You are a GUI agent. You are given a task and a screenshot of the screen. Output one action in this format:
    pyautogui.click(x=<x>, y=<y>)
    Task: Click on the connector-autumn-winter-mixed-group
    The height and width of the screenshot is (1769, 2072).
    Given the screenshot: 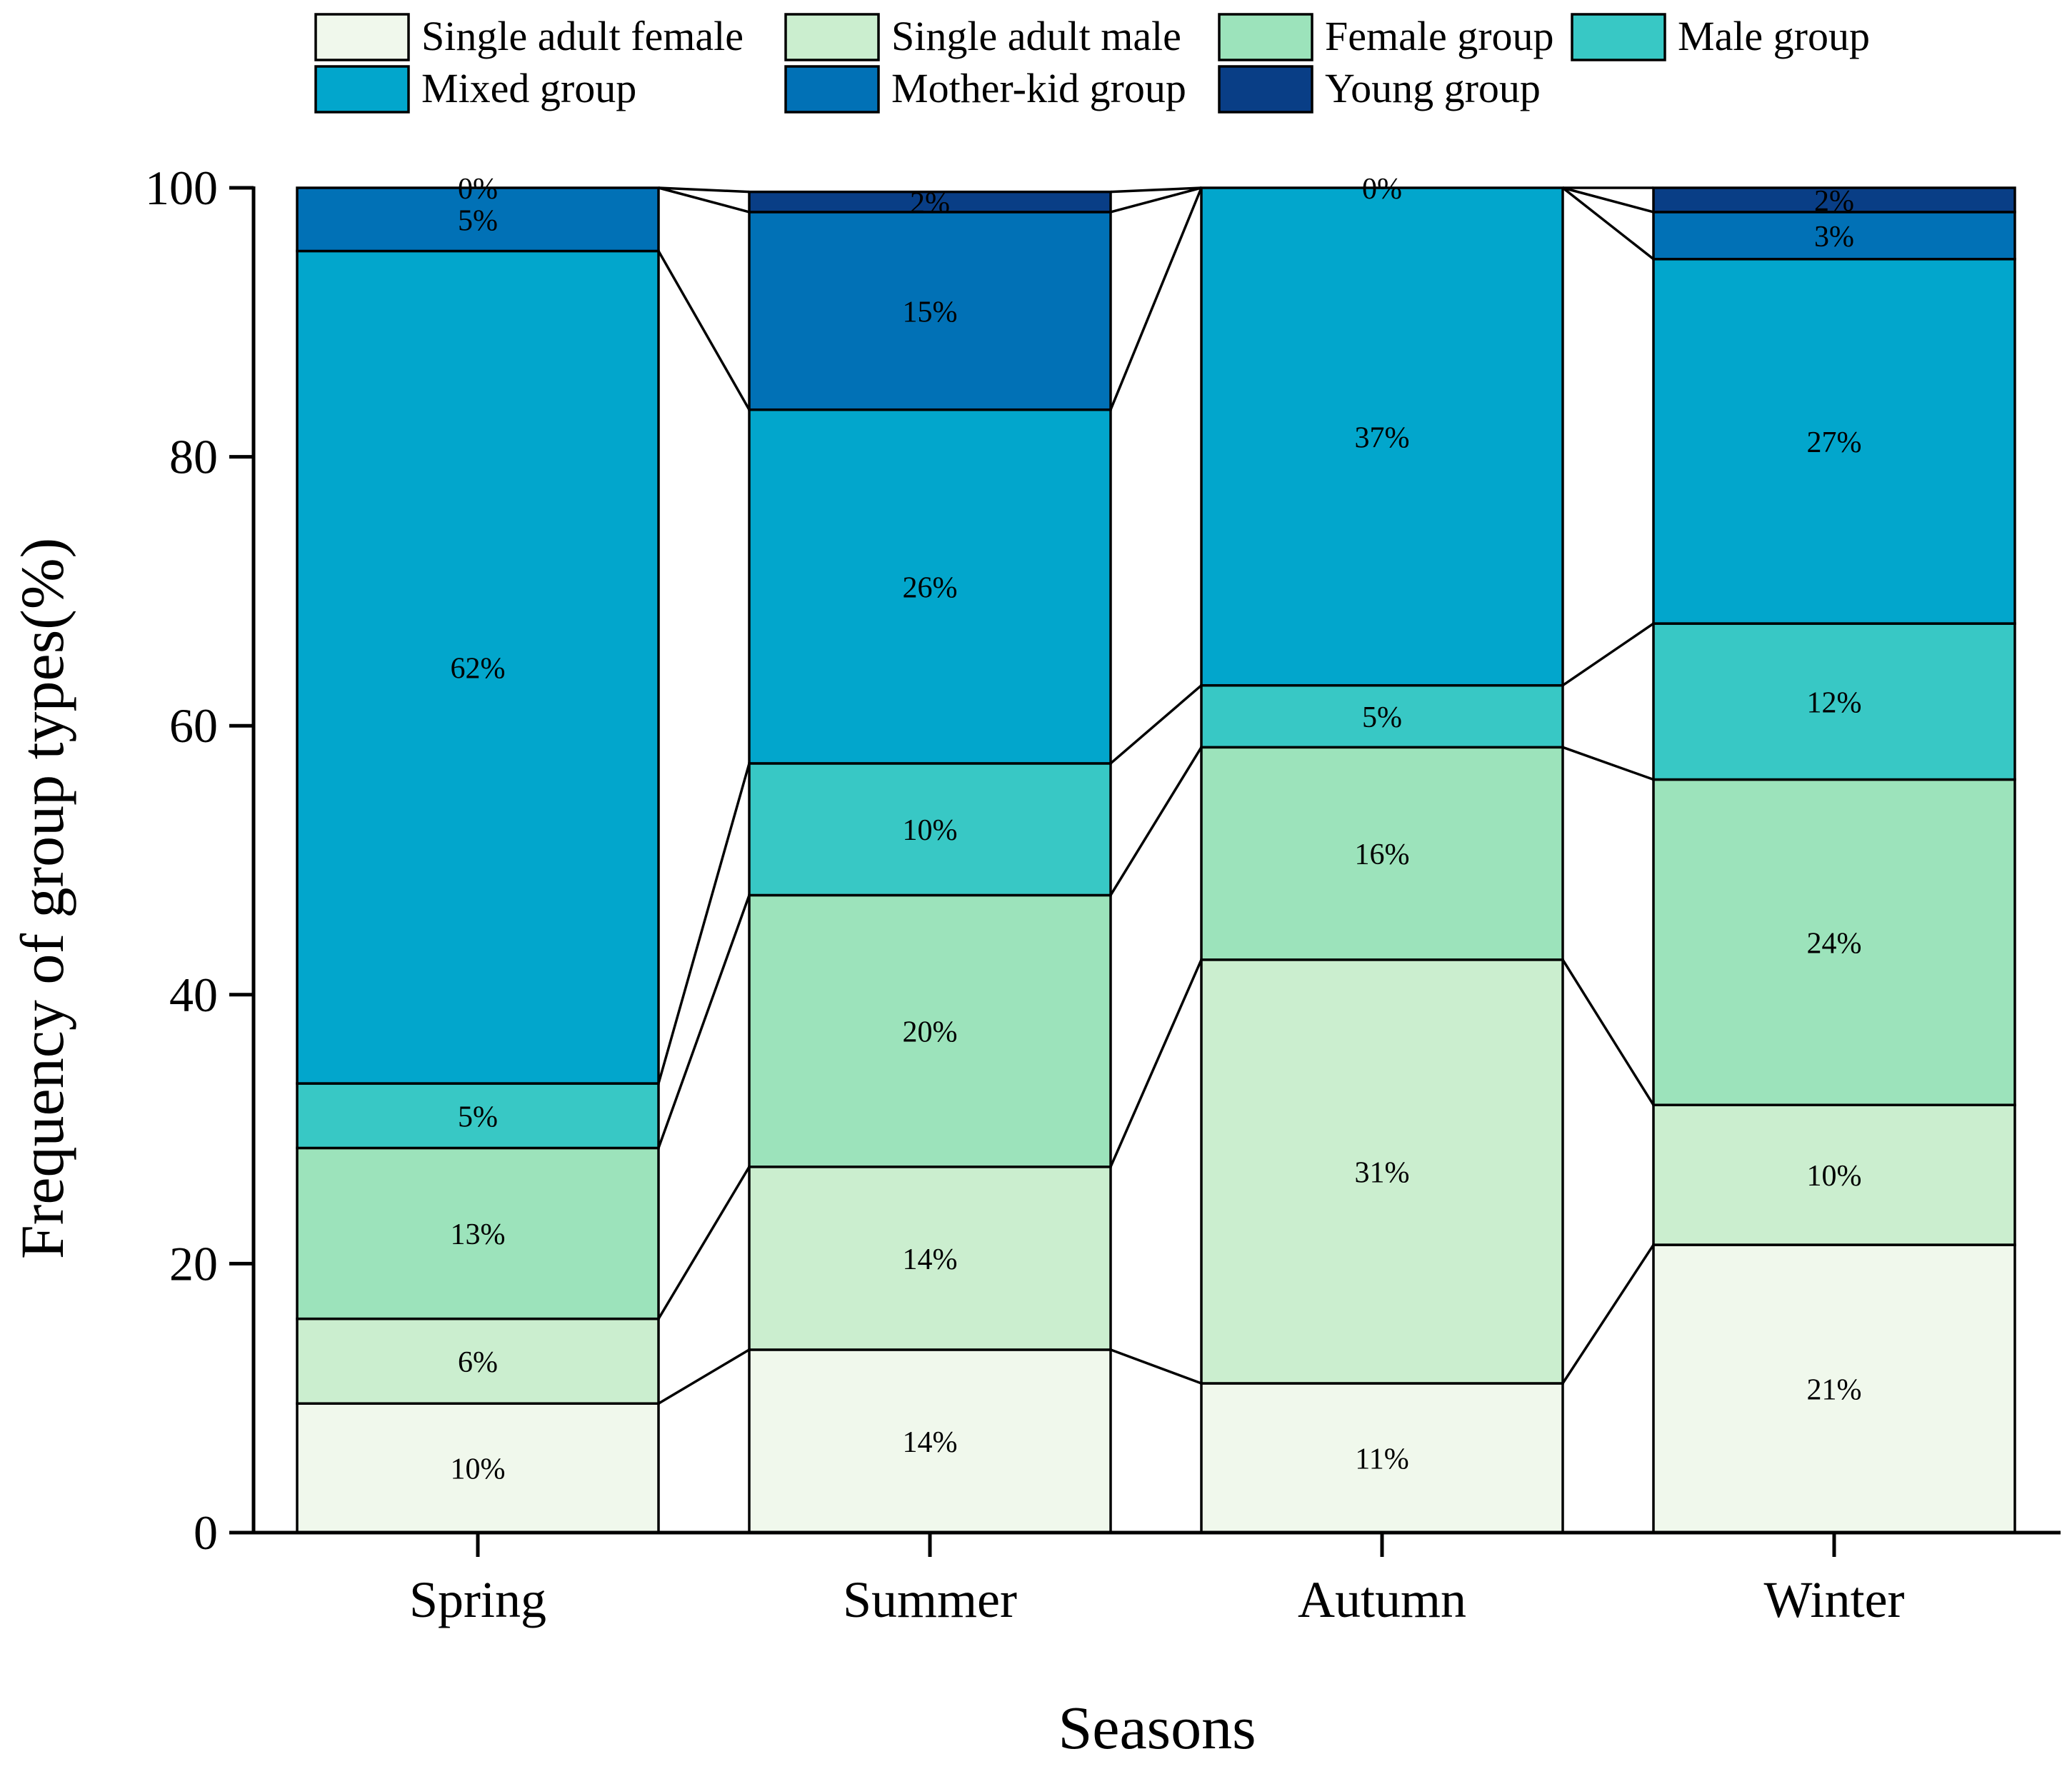 What is the action you would take?
    pyautogui.click(x=1608, y=223)
    